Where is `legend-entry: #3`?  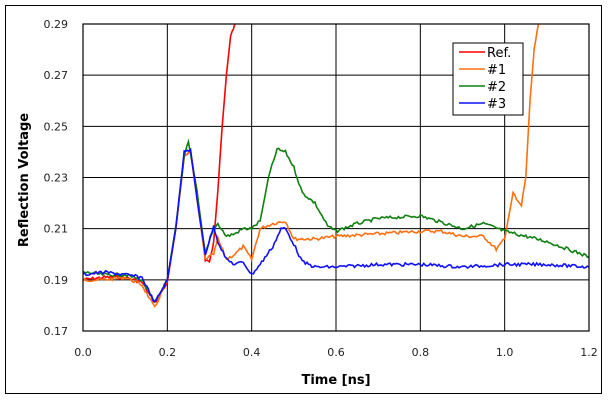 legend-entry: #3 is located at coordinates (496, 104).